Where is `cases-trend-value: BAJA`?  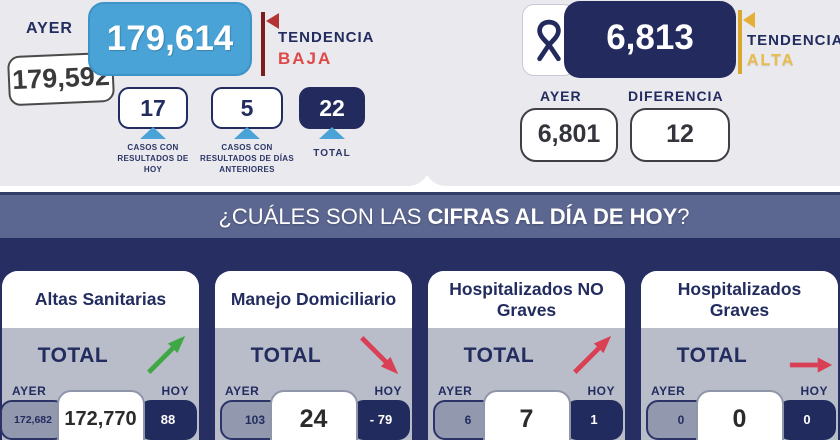 cases-trend-value: BAJA is located at coordinates (305, 58).